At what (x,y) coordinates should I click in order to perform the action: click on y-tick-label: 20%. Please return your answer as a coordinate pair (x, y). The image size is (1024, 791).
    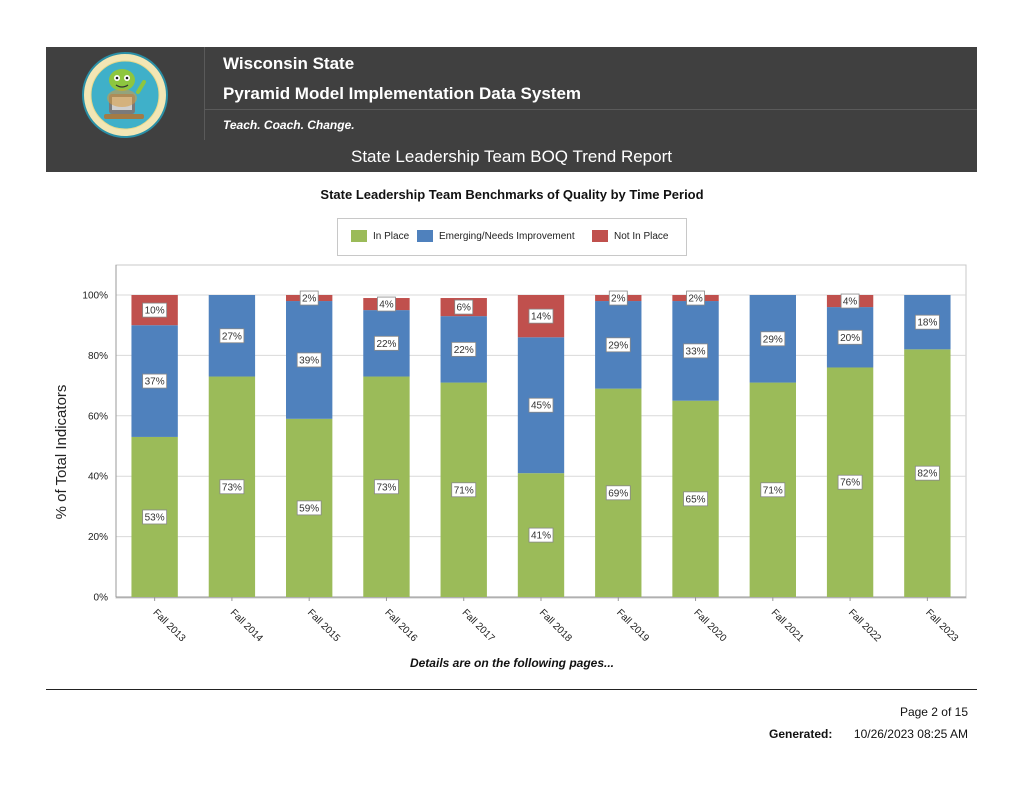
    Looking at the image, I should click on (98, 537).